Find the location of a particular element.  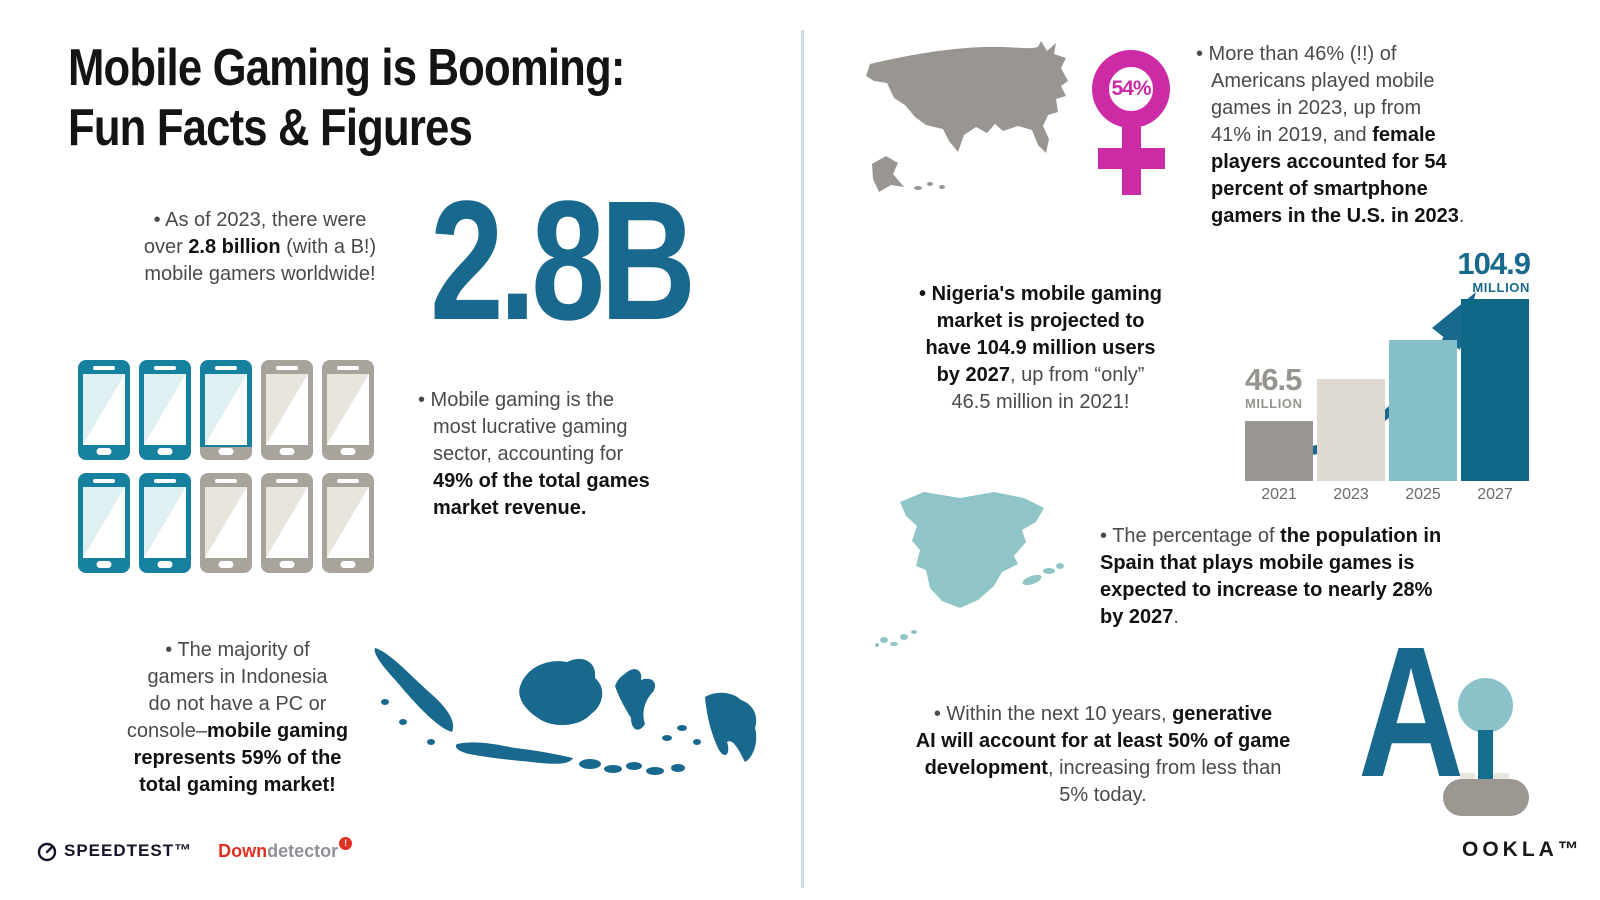

joystick-base is located at coordinates (1486, 797).